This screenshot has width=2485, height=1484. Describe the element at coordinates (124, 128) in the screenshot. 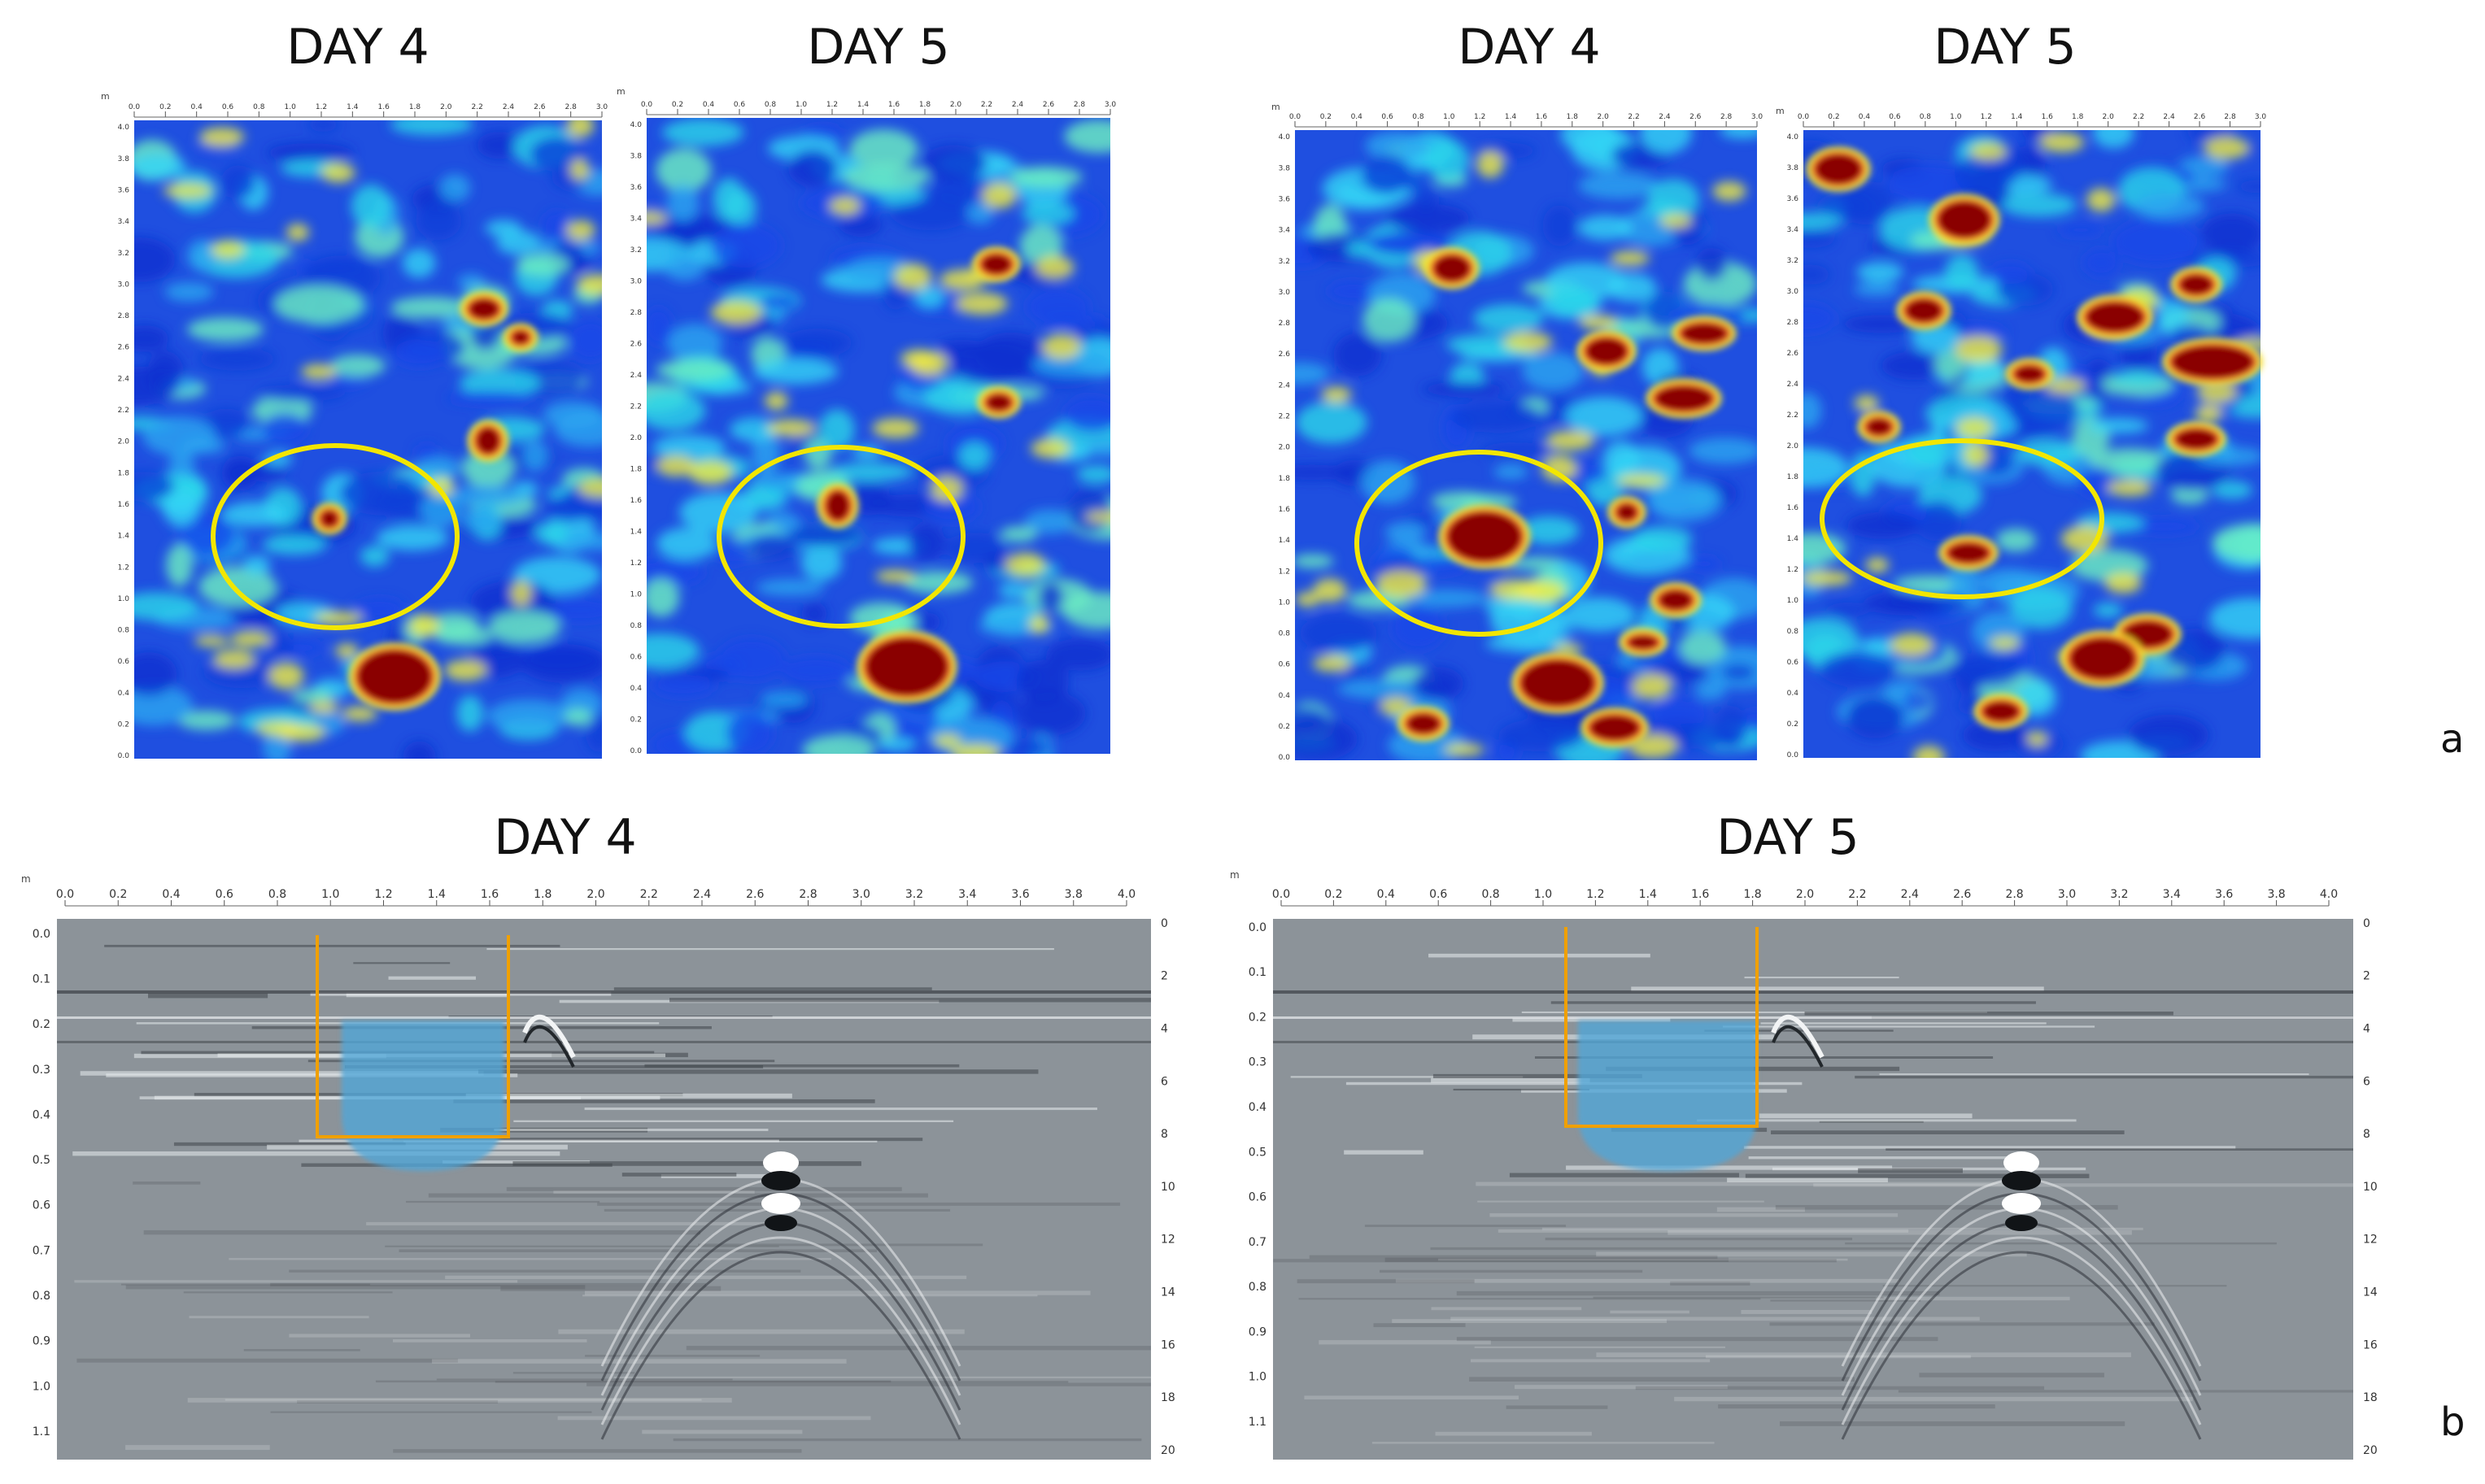

I see `t1-y-tick-label: 4.0` at that location.